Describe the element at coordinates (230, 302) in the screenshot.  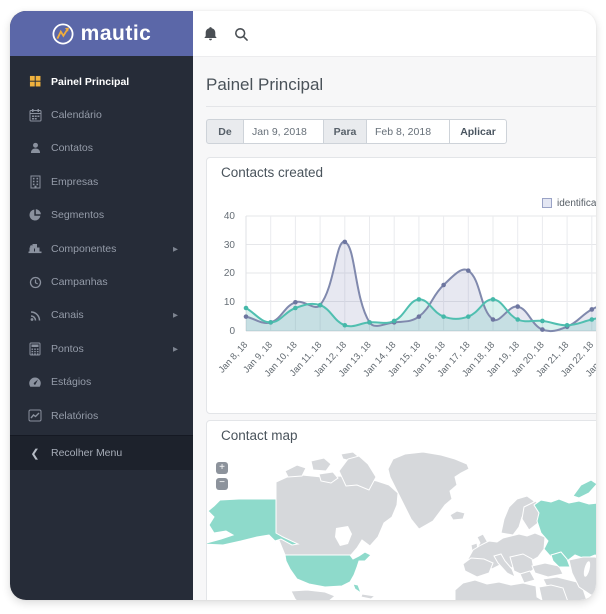
I see `svg-text: 10` at that location.